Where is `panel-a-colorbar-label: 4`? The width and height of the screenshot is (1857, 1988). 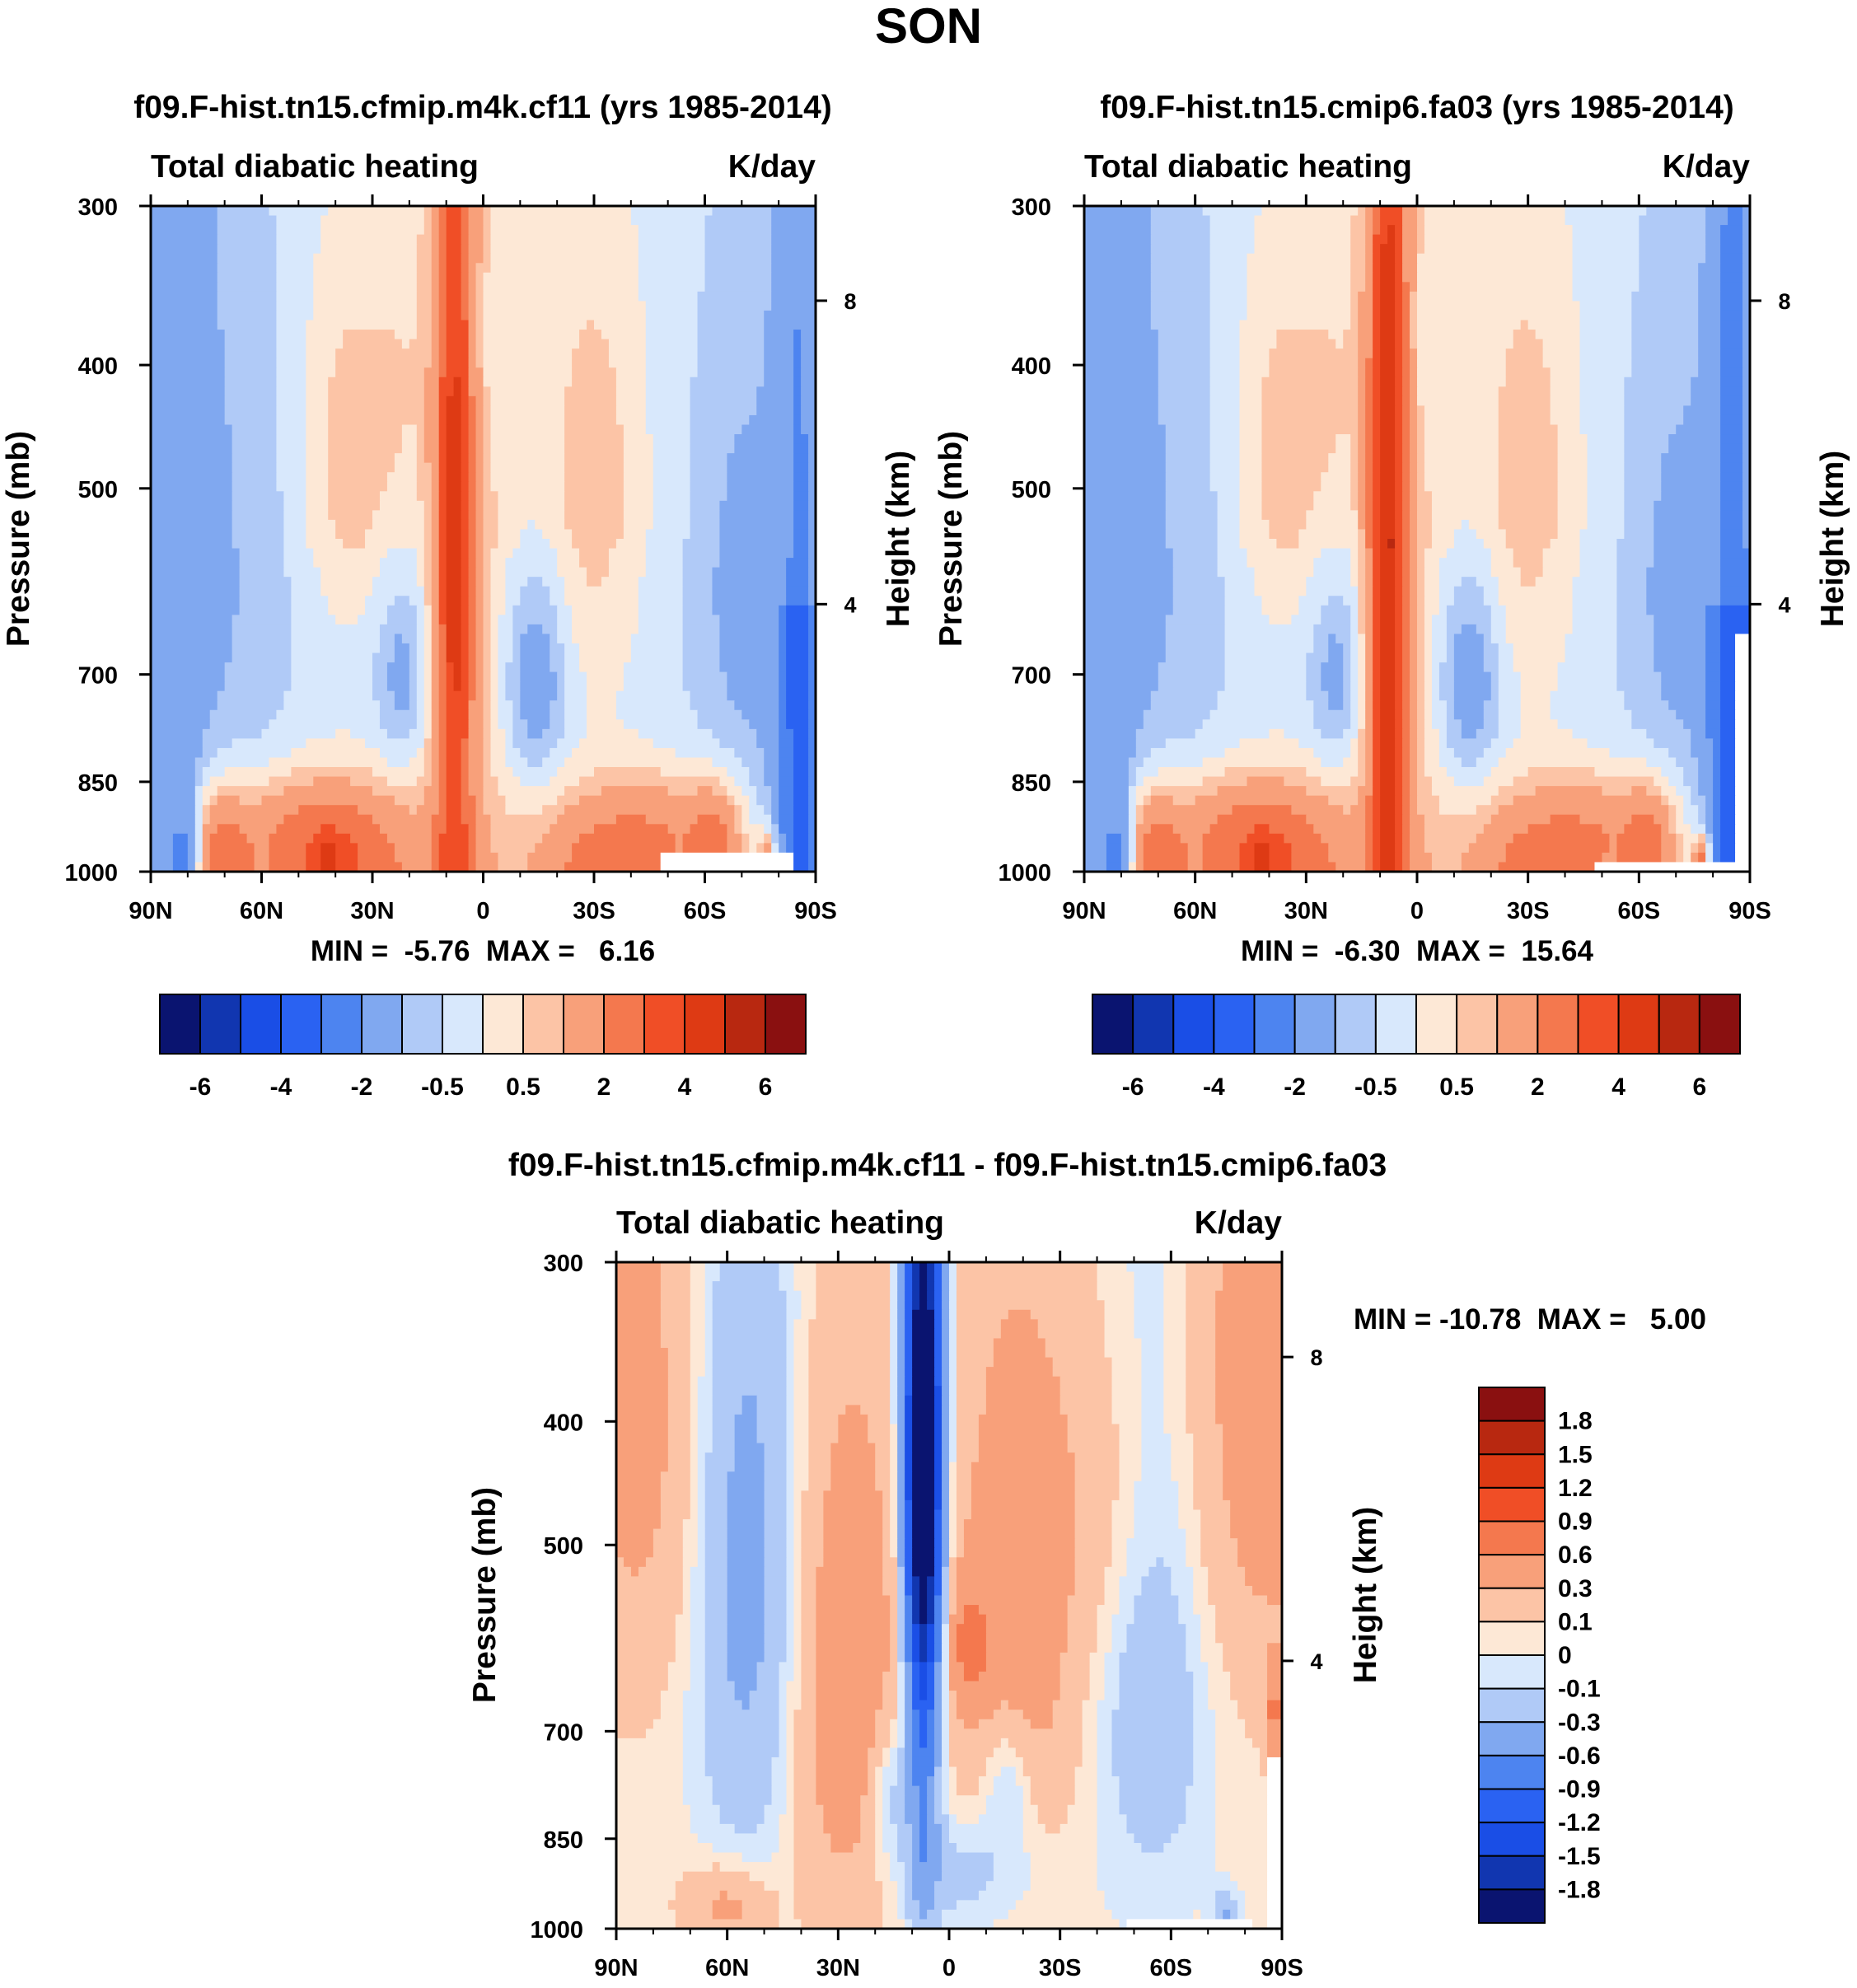
panel-a-colorbar-label: 4 is located at coordinates (685, 1087).